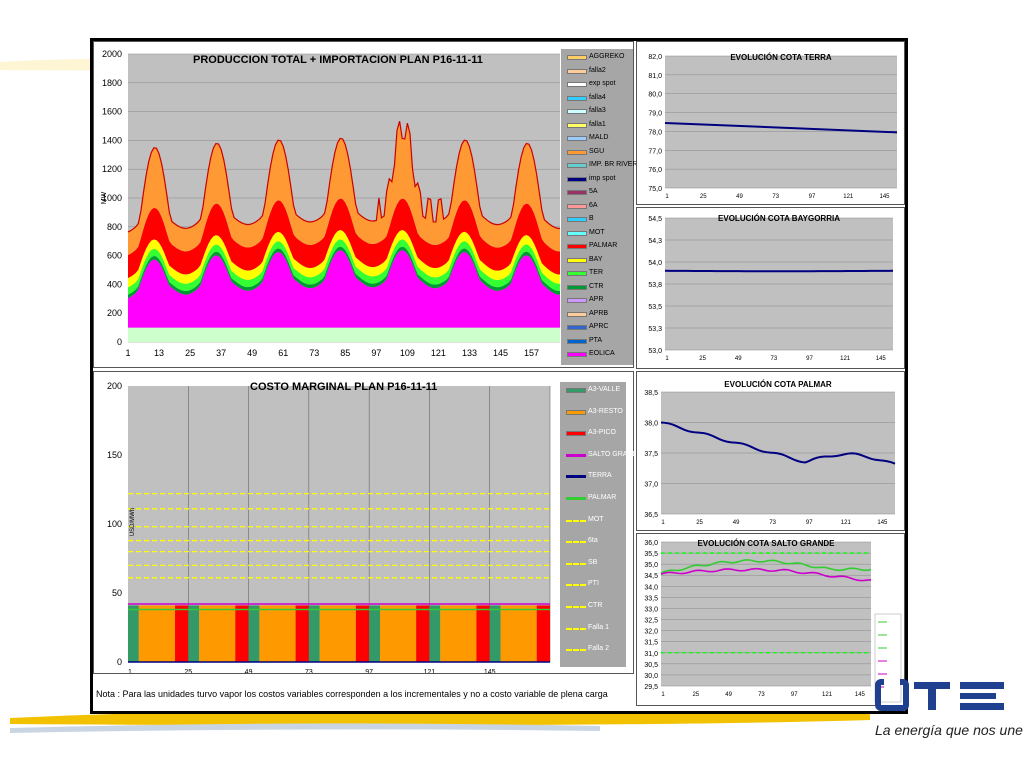 Image resolution: width=1024 pixels, height=768 pixels. What do you see at coordinates (651, 598) in the screenshot?
I see `y-tick-label: 33,5` at bounding box center [651, 598].